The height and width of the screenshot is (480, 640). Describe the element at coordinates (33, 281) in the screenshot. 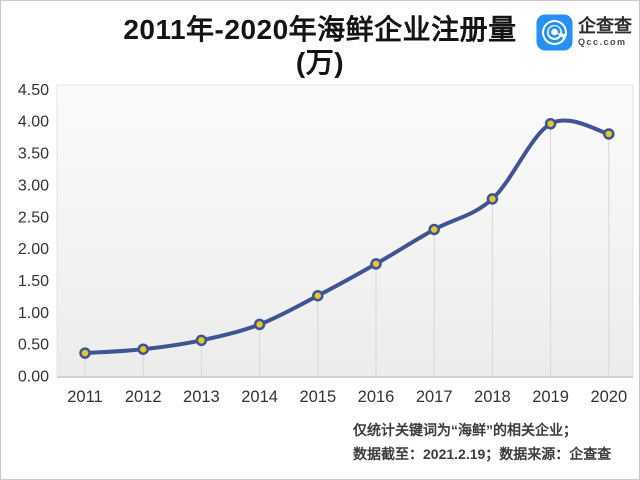

I see `y-tick-label: 1.50` at that location.